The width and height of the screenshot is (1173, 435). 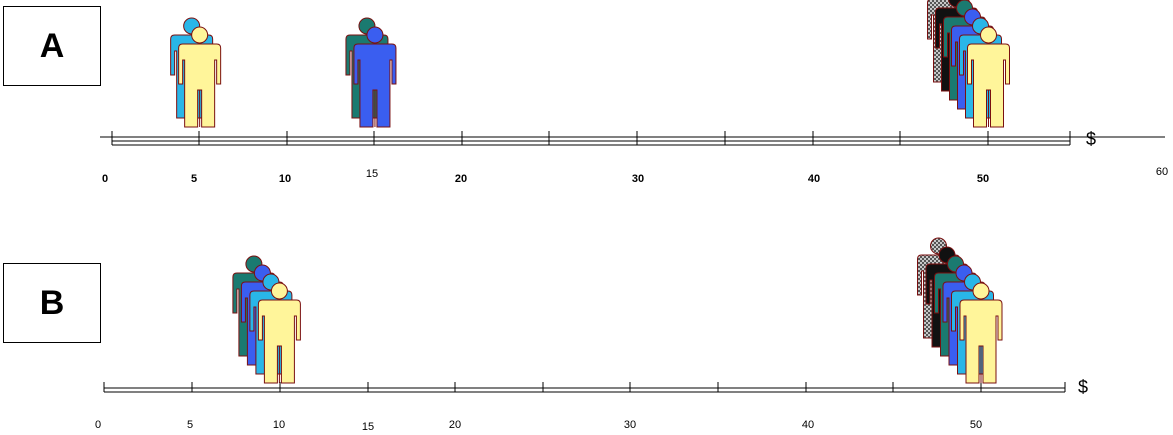 What do you see at coordinates (1162, 172) in the screenshot?
I see `tick-label: 60` at bounding box center [1162, 172].